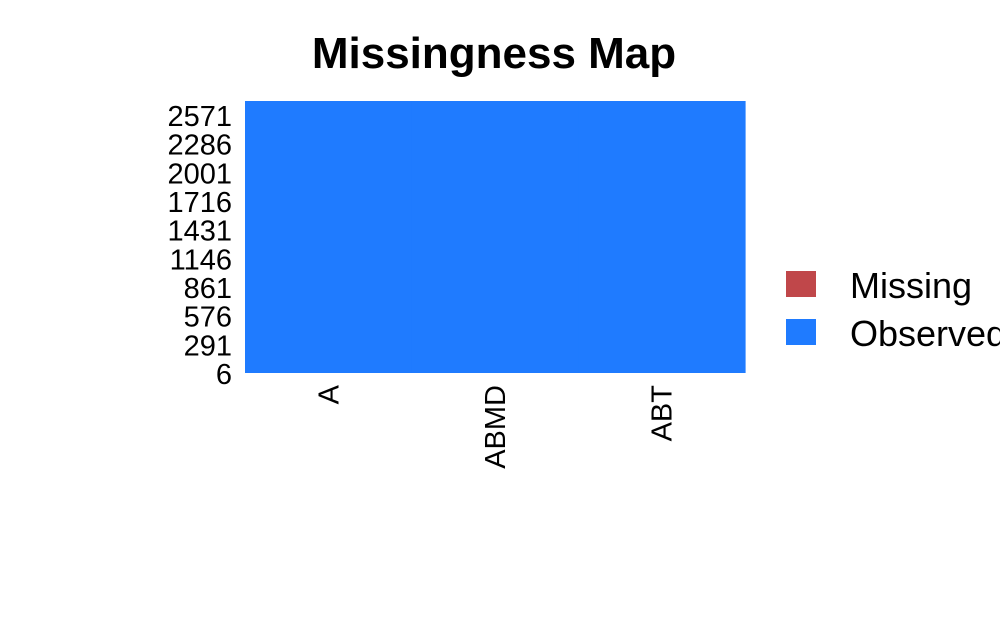  I want to click on x-axis-tick-labels: A ABMD ABT, so click(495, 426).